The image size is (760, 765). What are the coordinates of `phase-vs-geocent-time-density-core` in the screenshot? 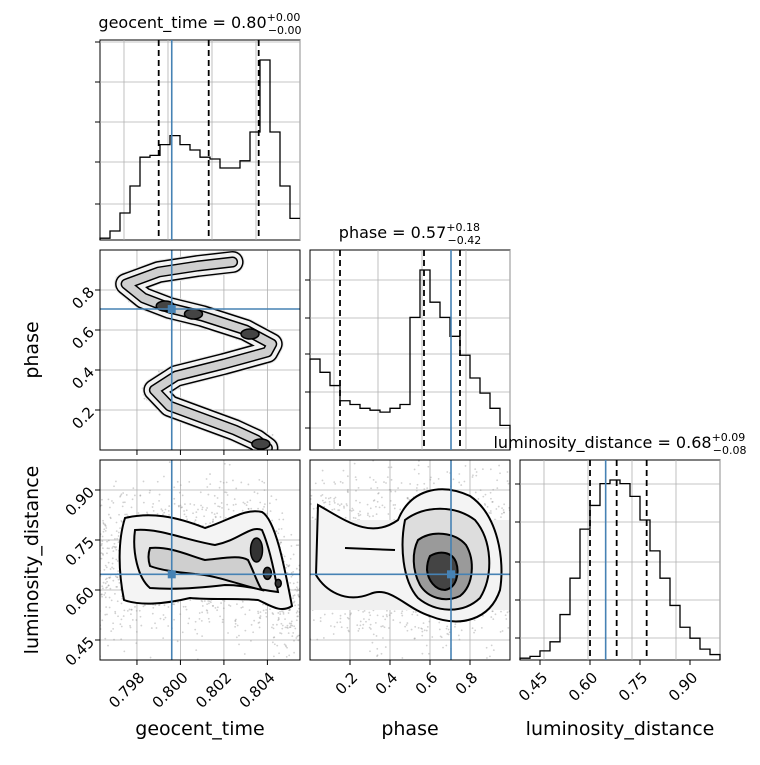 It's located at (261, 444).